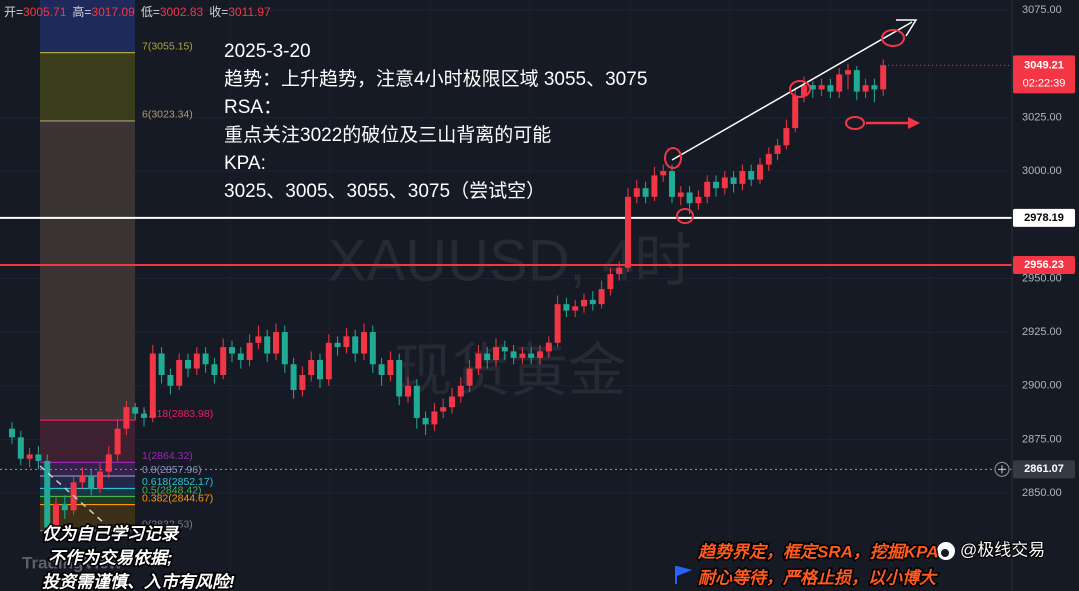 This screenshot has width=1079, height=591. What do you see at coordinates (1042, 439) in the screenshot?
I see `y-tick-label: 2875.00` at bounding box center [1042, 439].